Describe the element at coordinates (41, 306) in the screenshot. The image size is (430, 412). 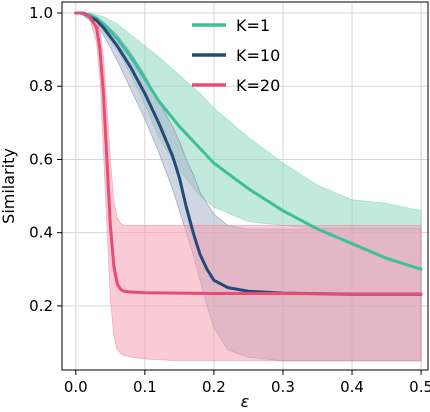
I see `y-tick-label: 0.2` at that location.